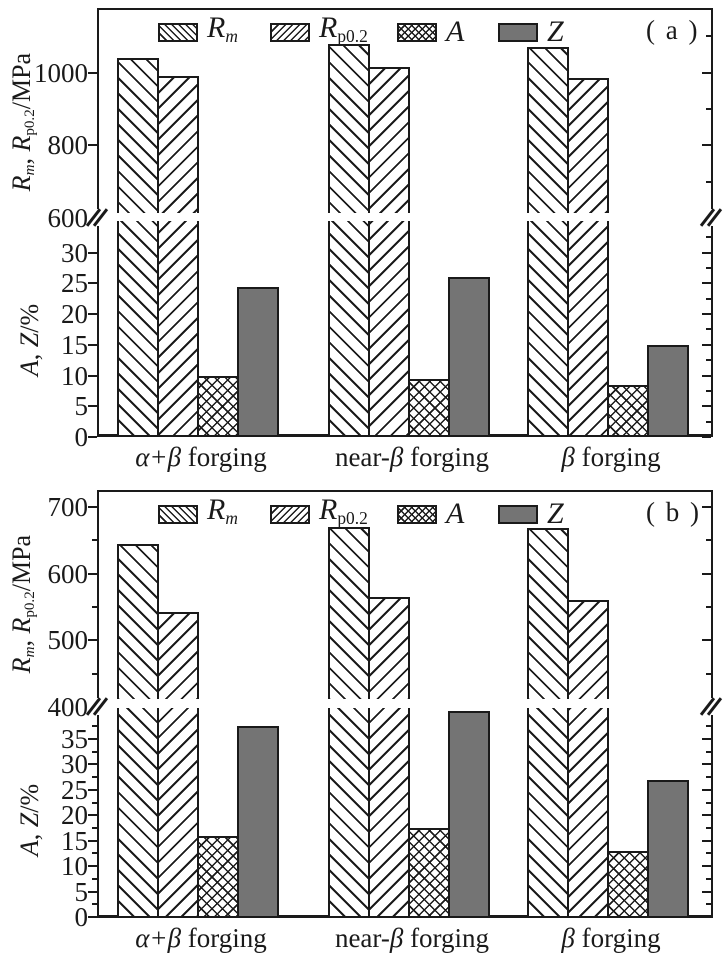  I want to click on tick-label-500: 500, so click(68, 640).